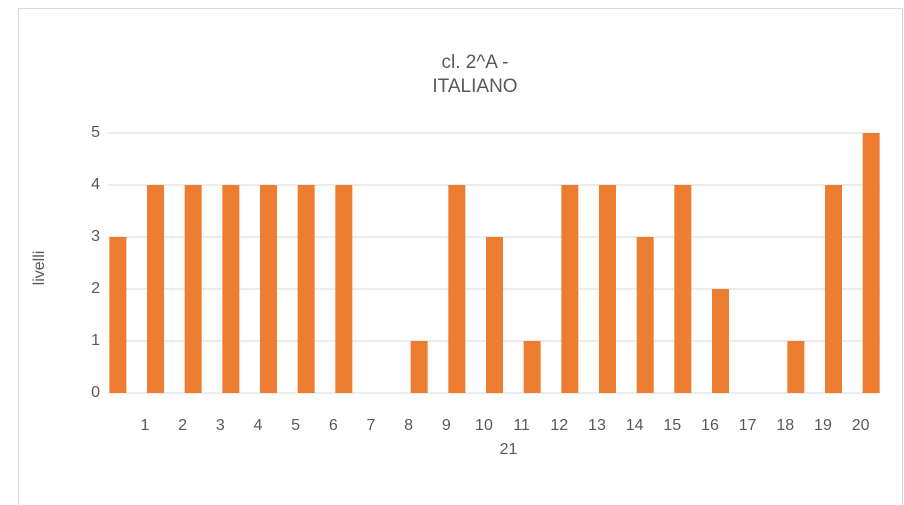  Describe the element at coordinates (521, 425) in the screenshot. I see `x-tick-label: 11` at that location.